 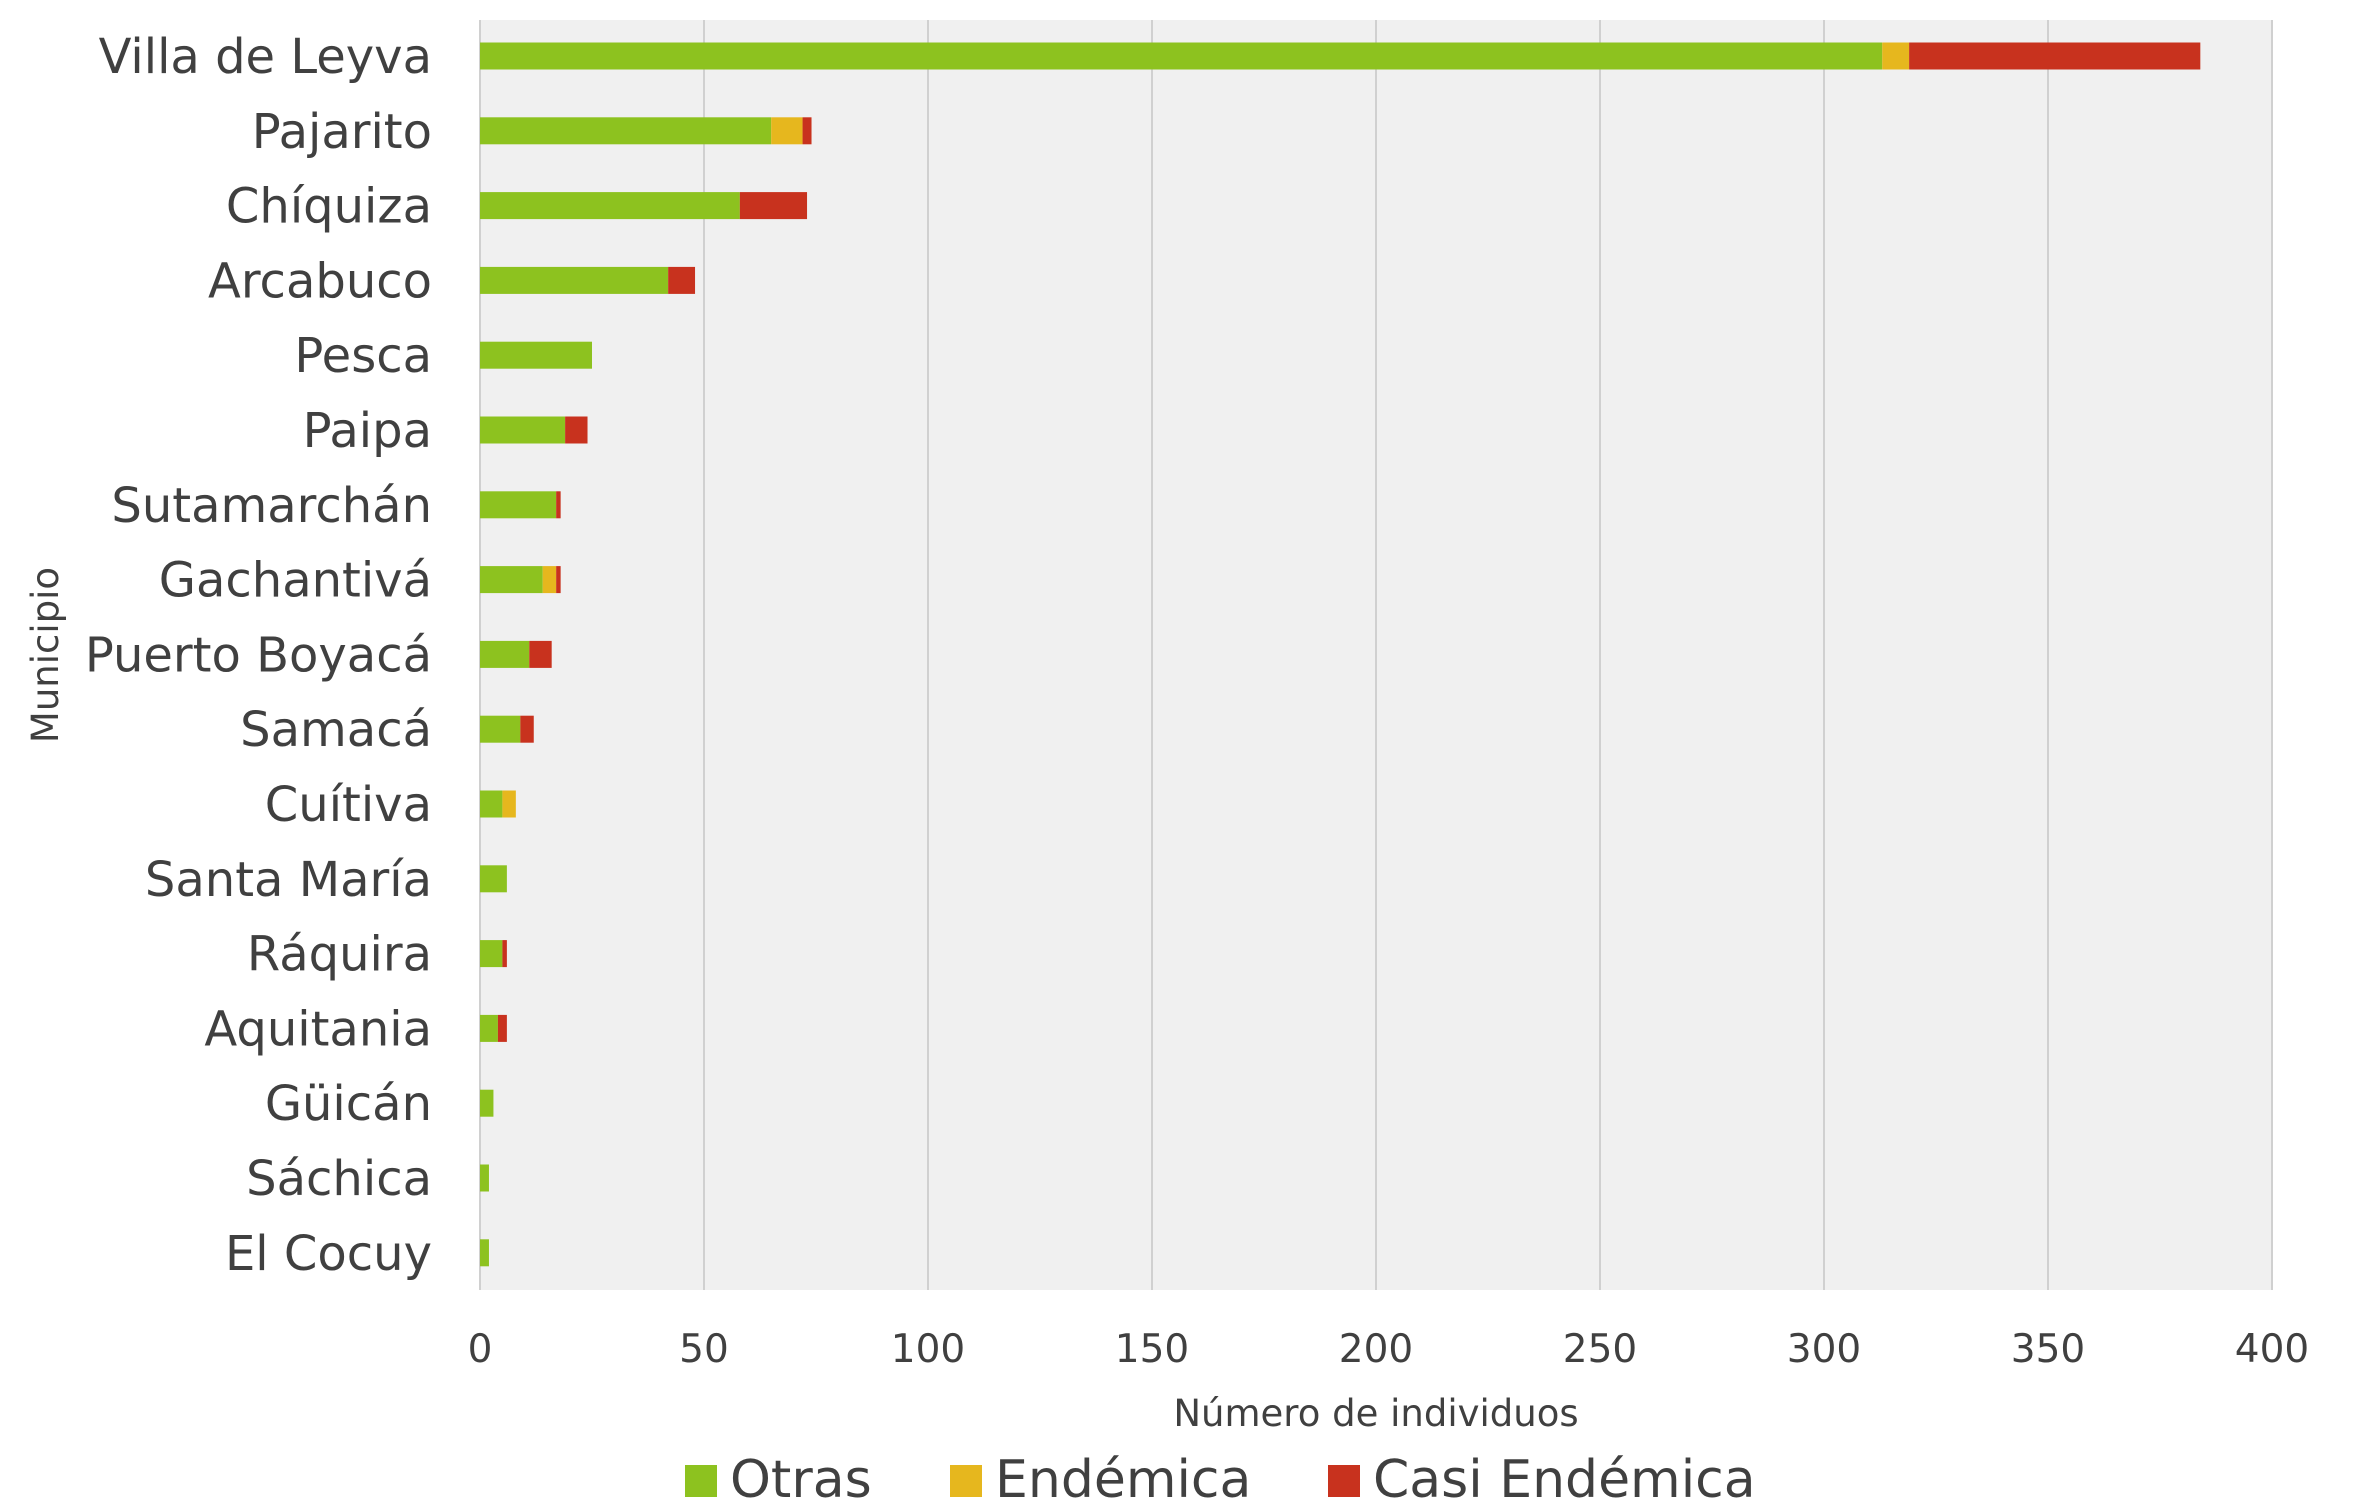 I want to click on category-label-santa-maria: Santa María, so click(x=288, y=880).